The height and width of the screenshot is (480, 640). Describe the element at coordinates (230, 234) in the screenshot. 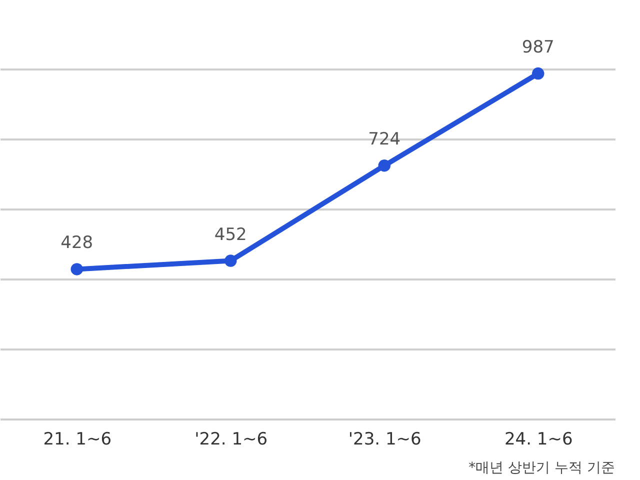

I see `data-label: 452` at that location.